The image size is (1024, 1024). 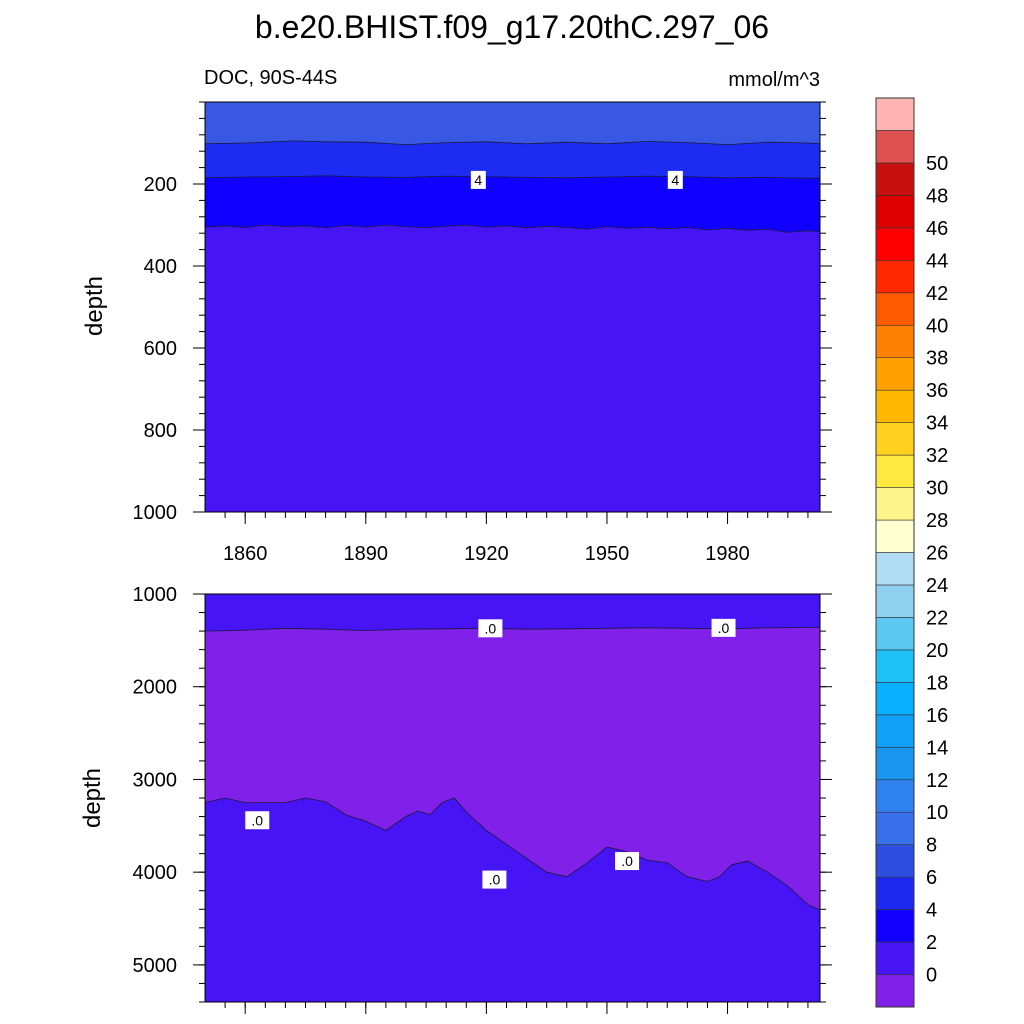 I want to click on y-tick-label: 200, so click(x=160, y=185).